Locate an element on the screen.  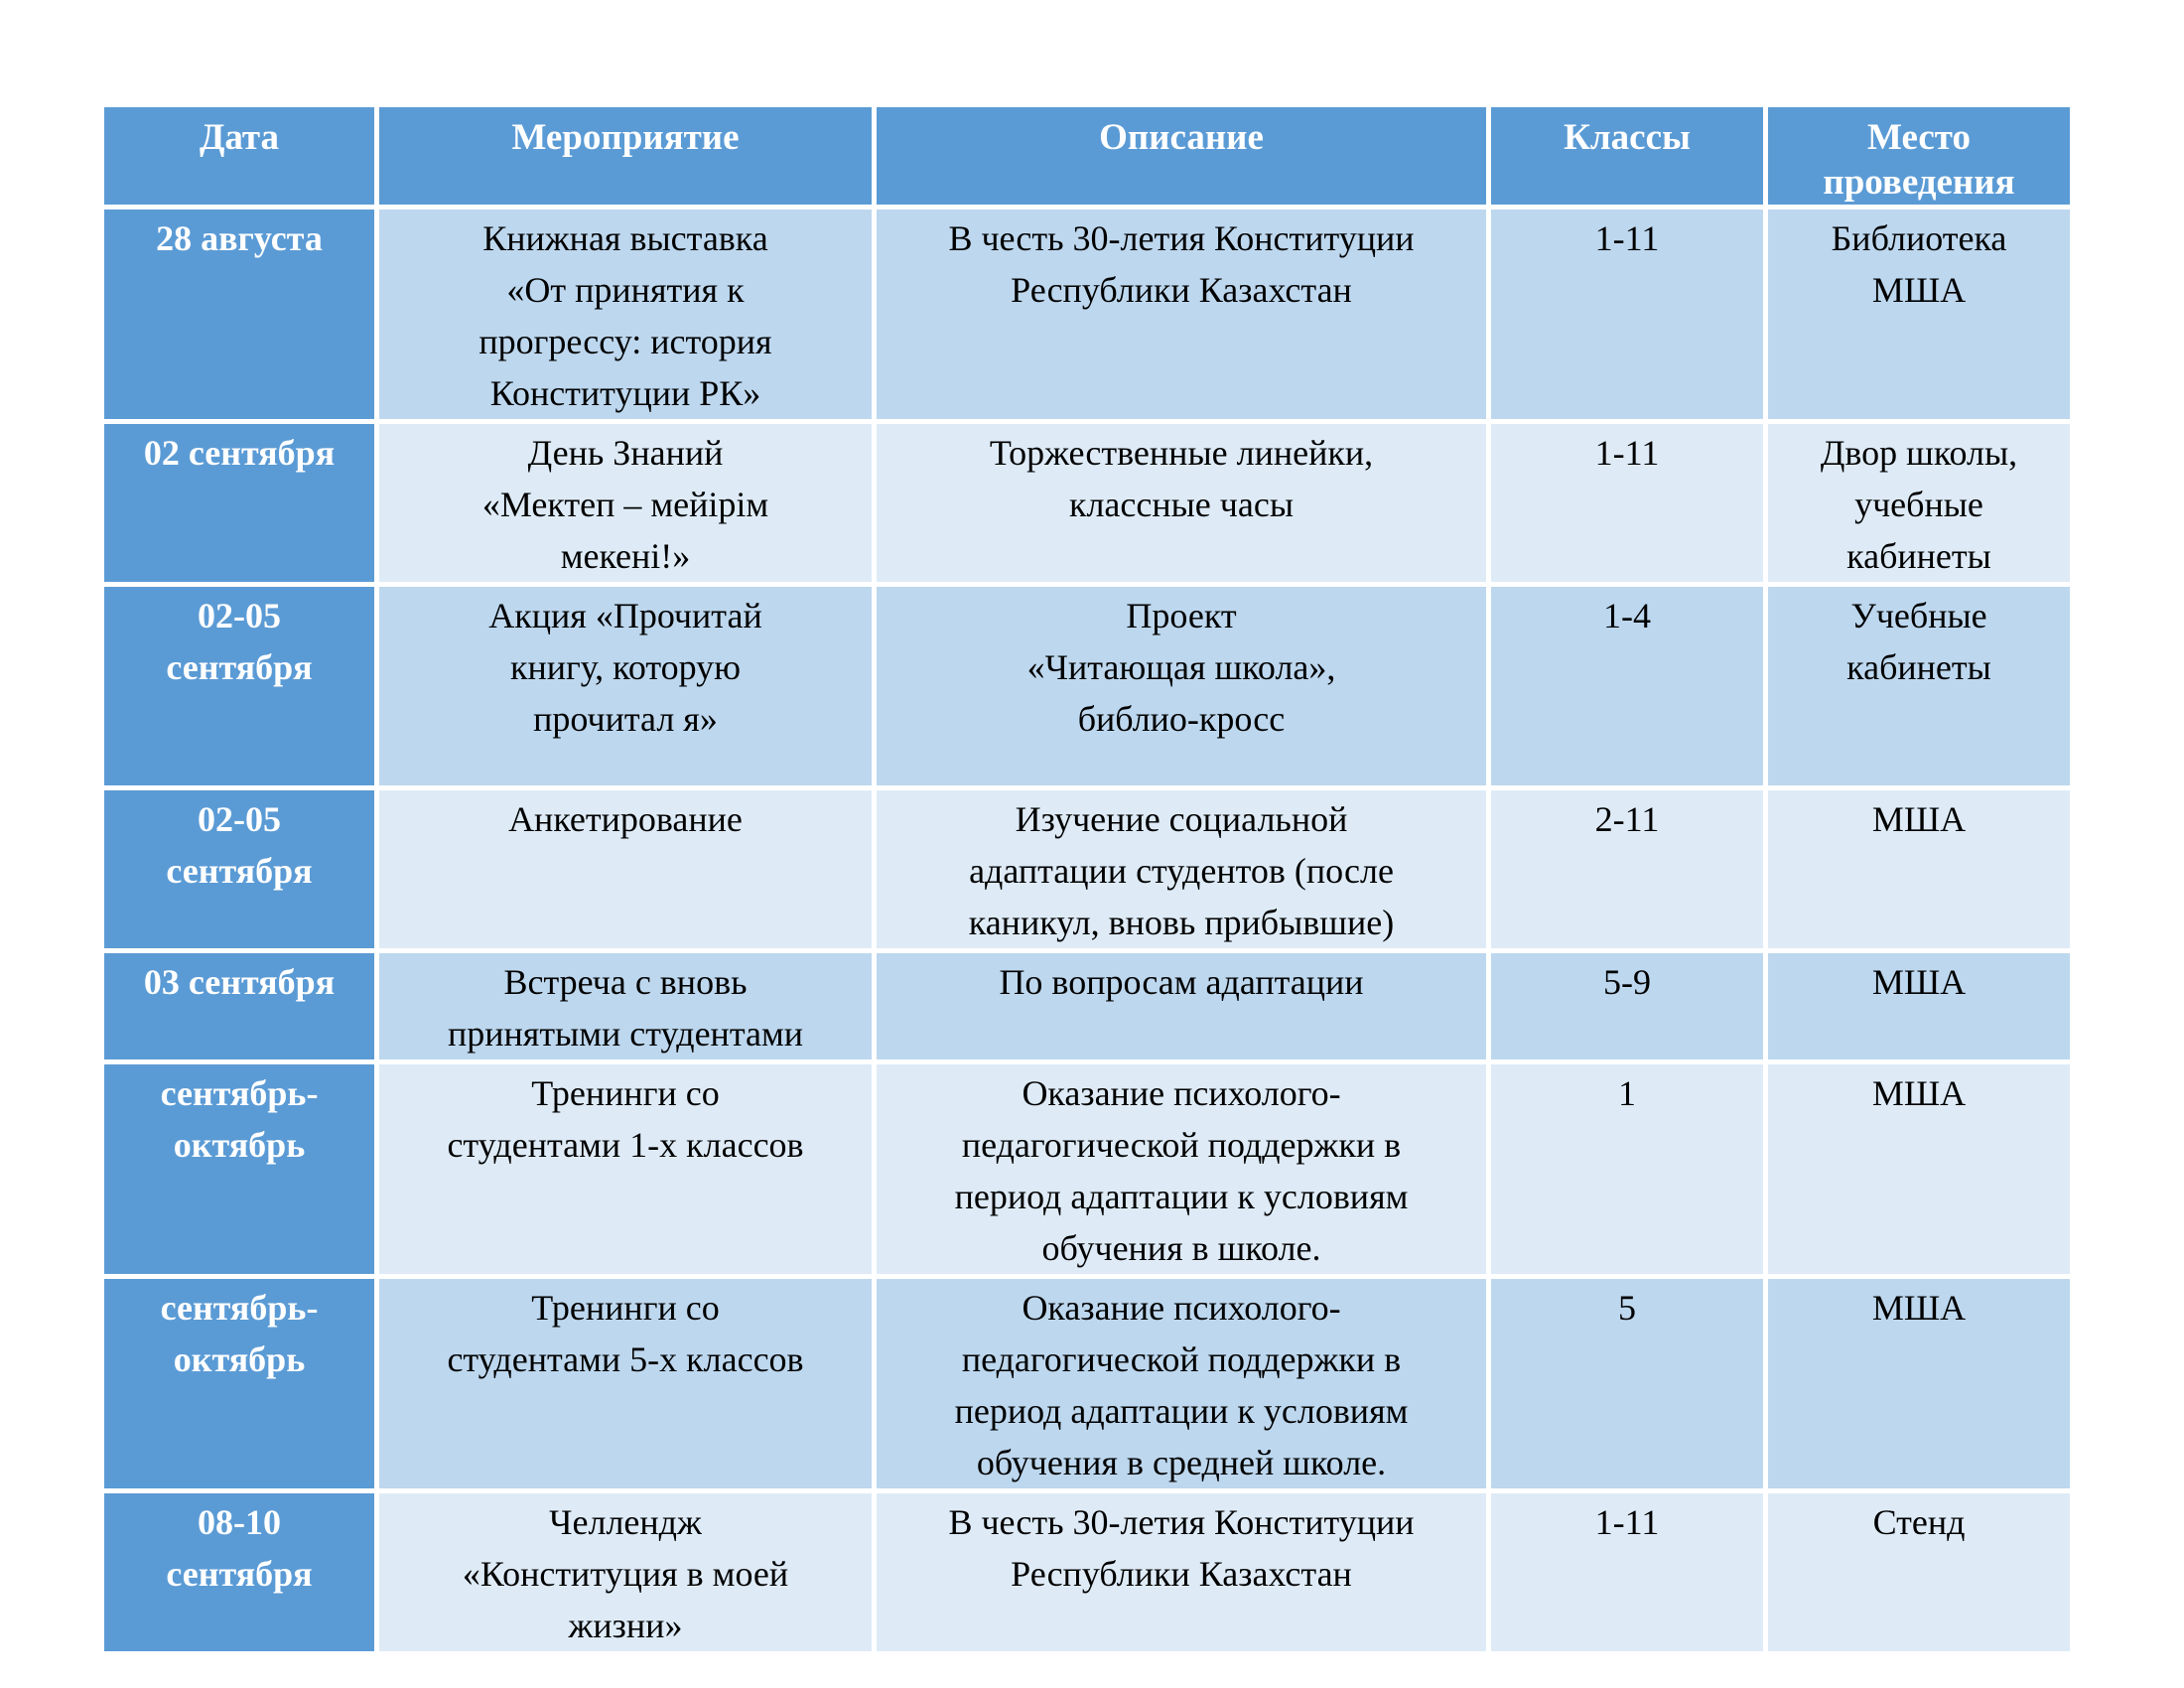
cell-date: 28 августа is located at coordinates (239, 314).